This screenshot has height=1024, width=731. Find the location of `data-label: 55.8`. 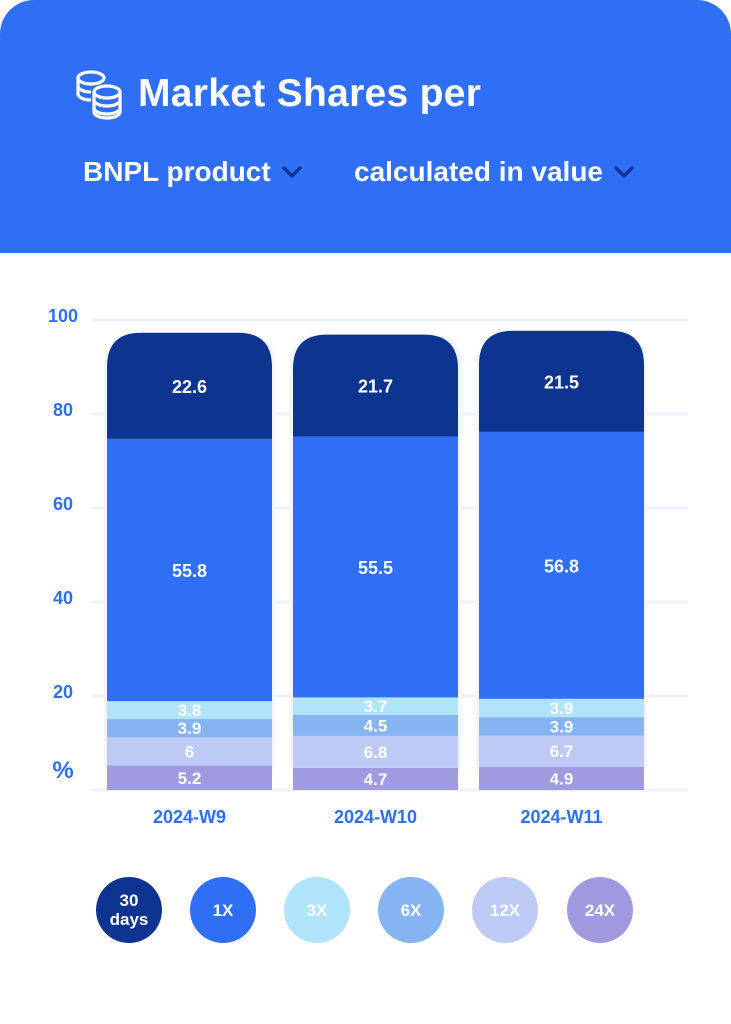

data-label: 55.8 is located at coordinates (189, 571).